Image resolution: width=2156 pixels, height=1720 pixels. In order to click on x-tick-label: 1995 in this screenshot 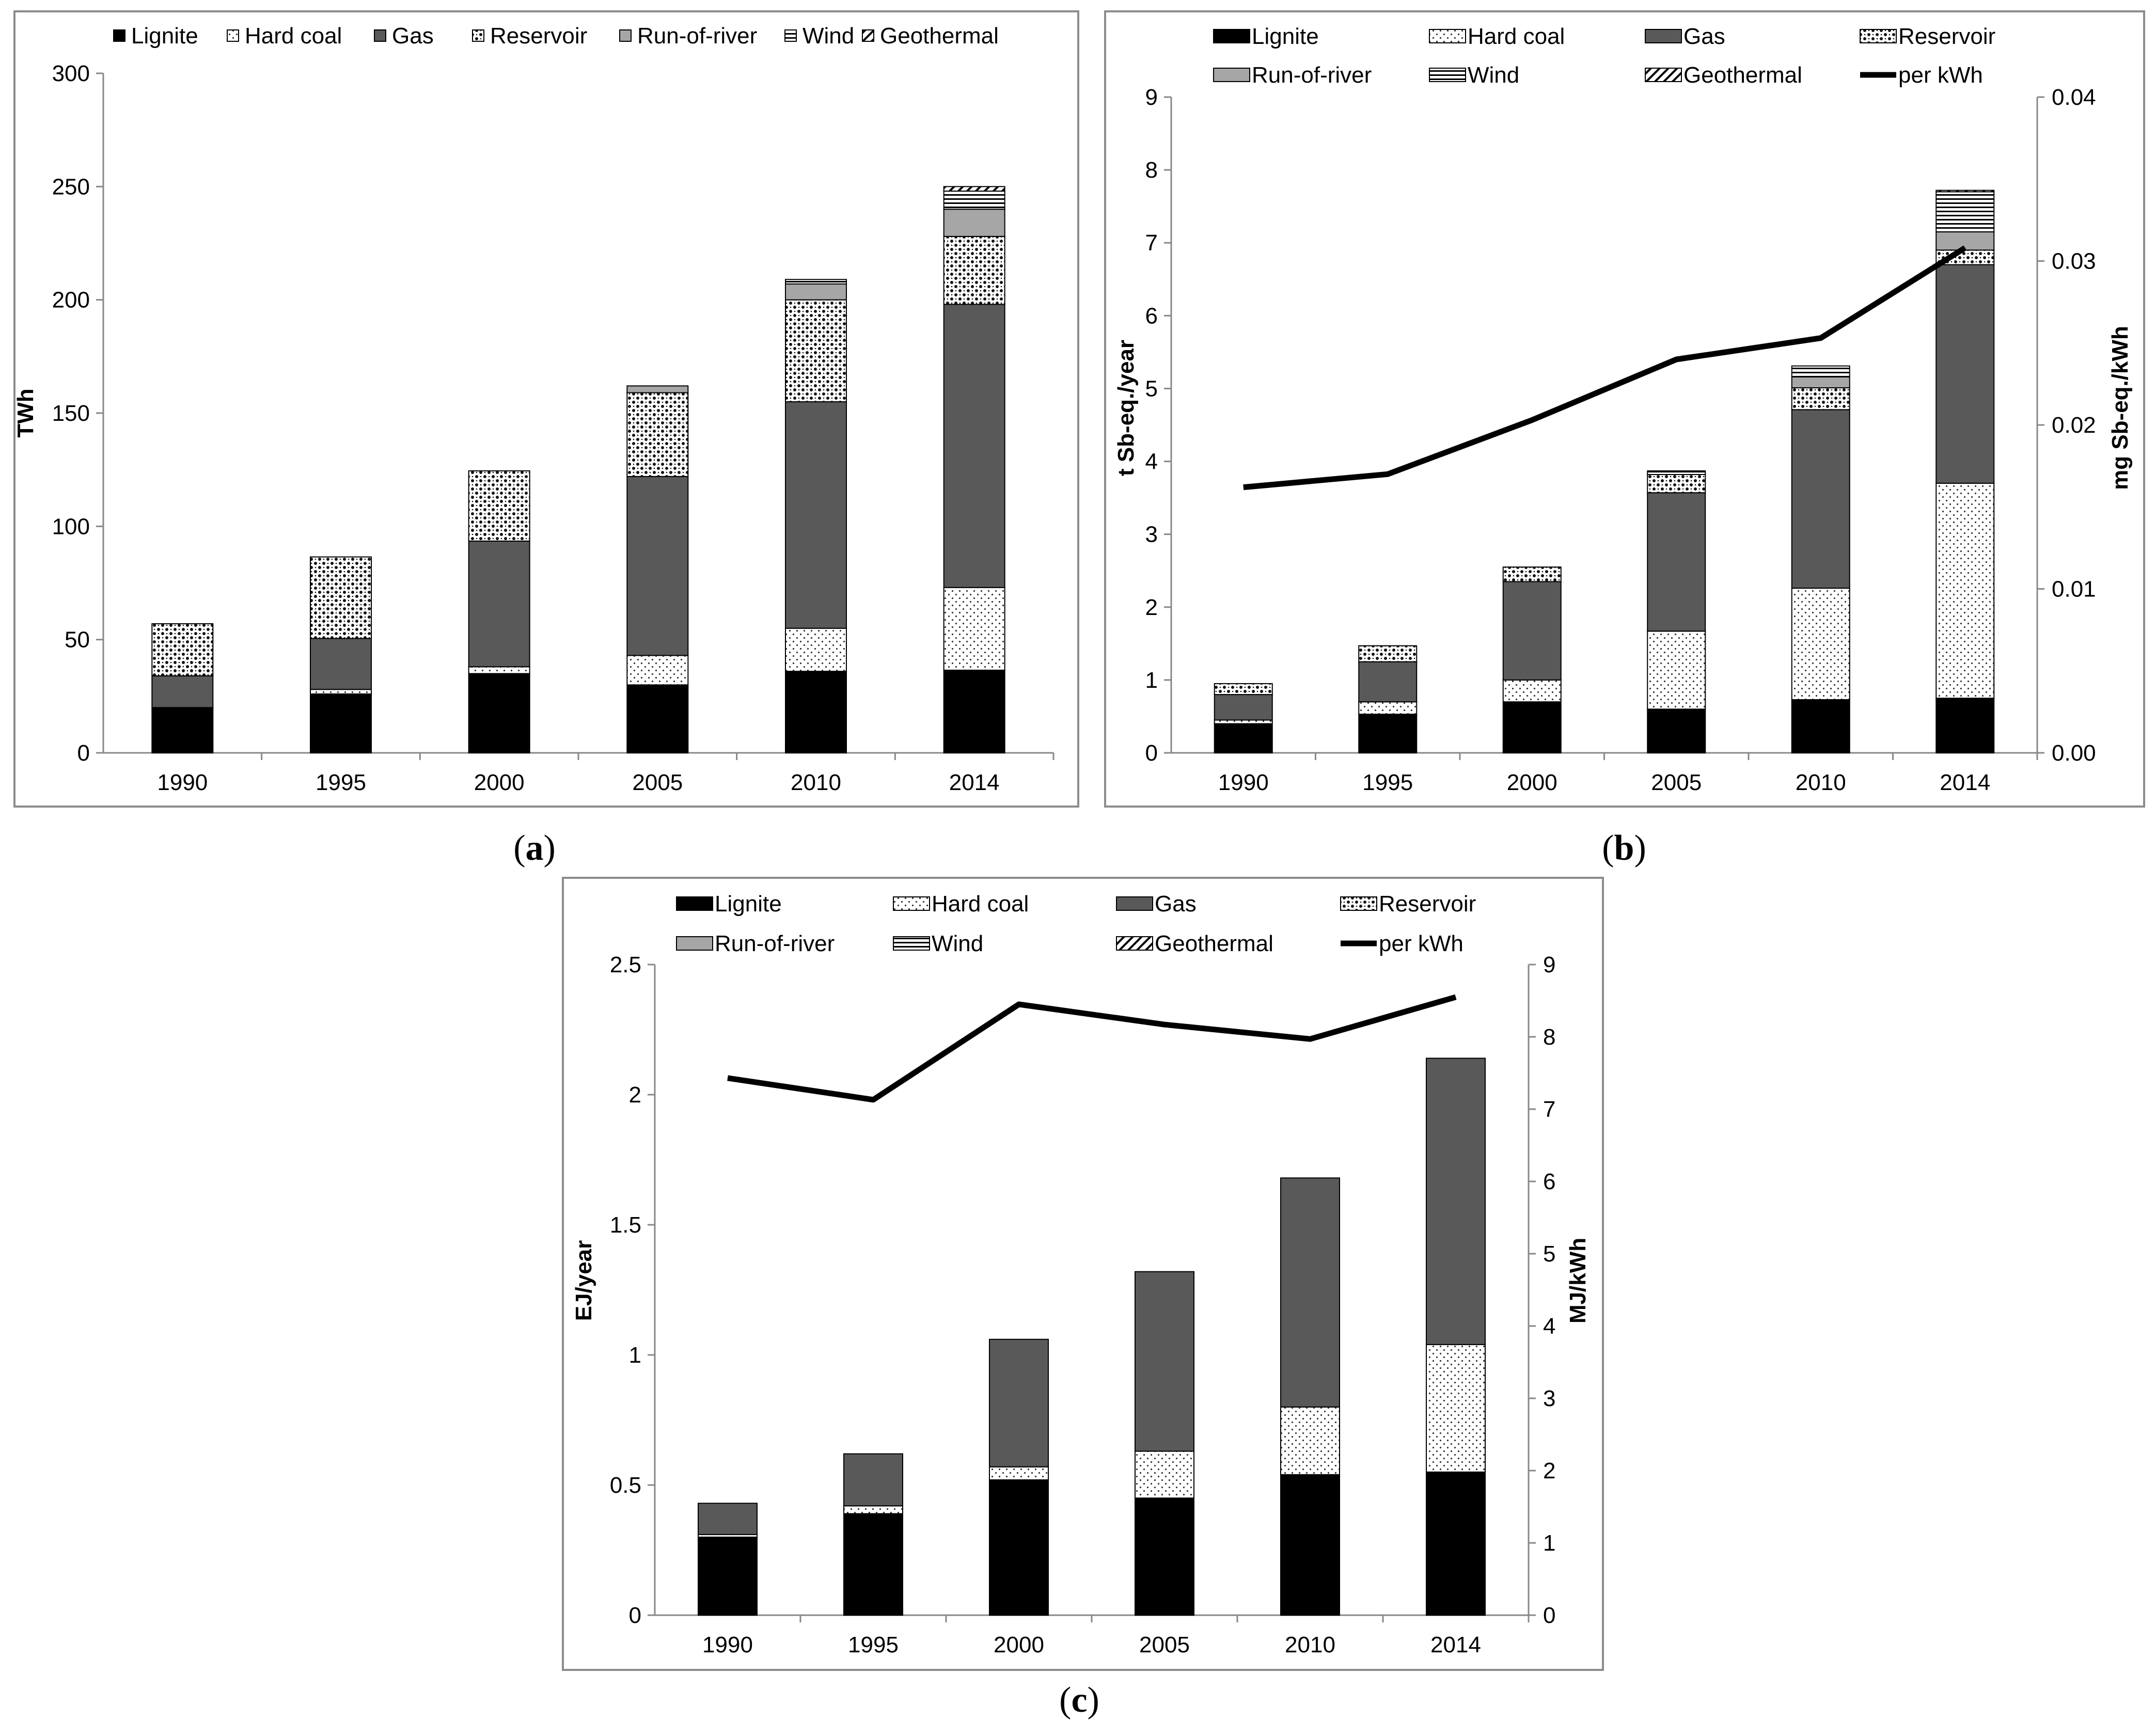, I will do `click(873, 1645)`.